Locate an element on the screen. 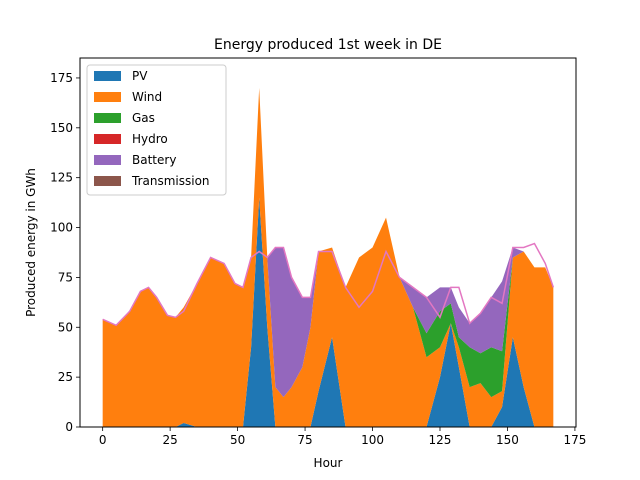 The image size is (640, 480). demand-line is located at coordinates (328, 284).